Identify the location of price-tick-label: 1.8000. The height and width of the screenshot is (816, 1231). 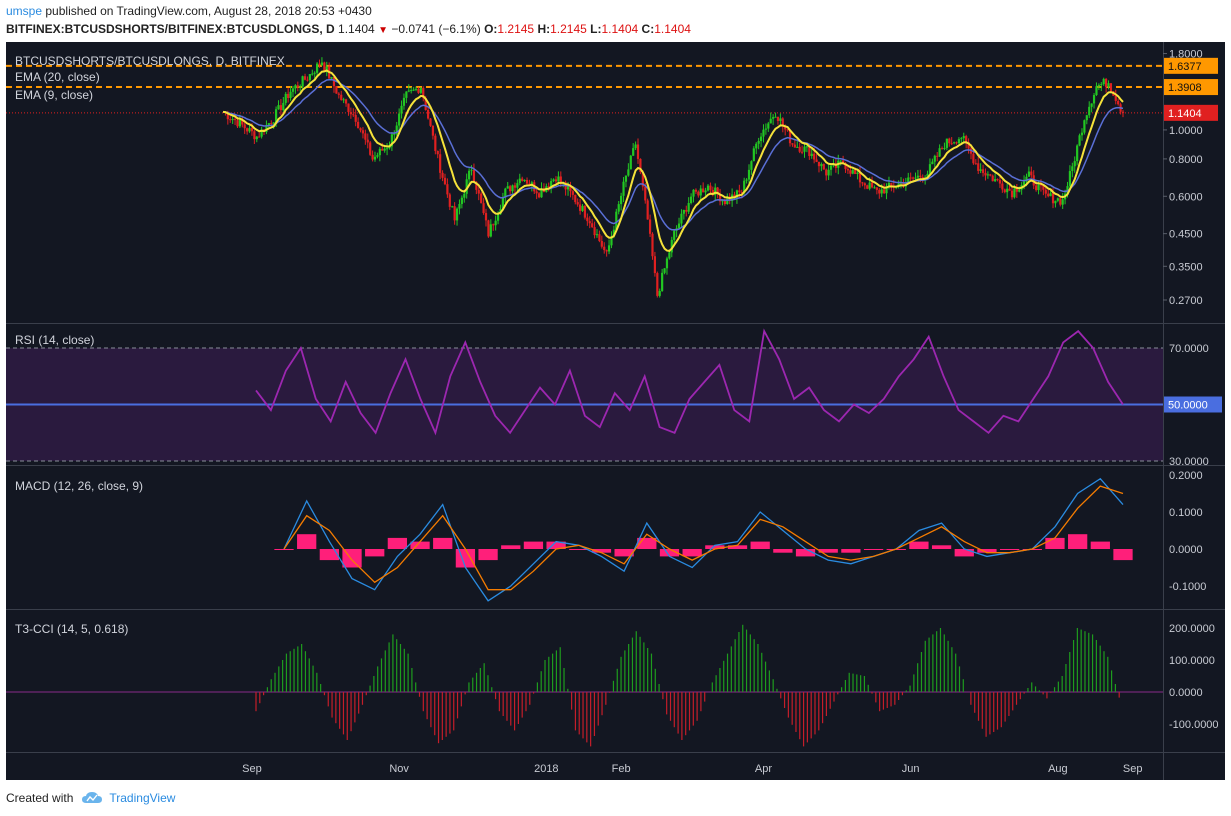
(1186, 55).